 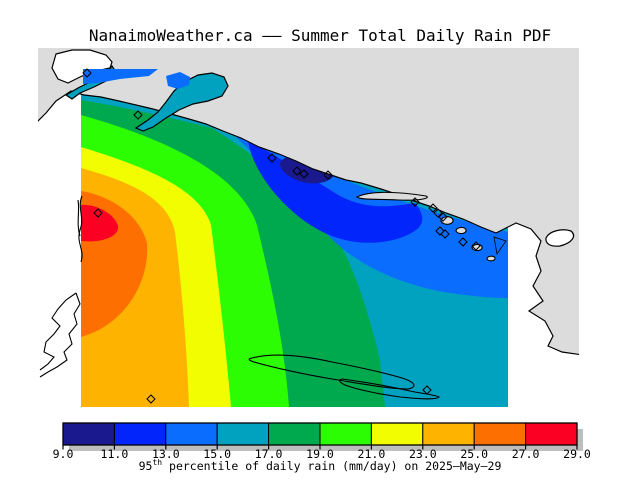 I want to click on scale-tick-label: 17.0, so click(x=269, y=454).